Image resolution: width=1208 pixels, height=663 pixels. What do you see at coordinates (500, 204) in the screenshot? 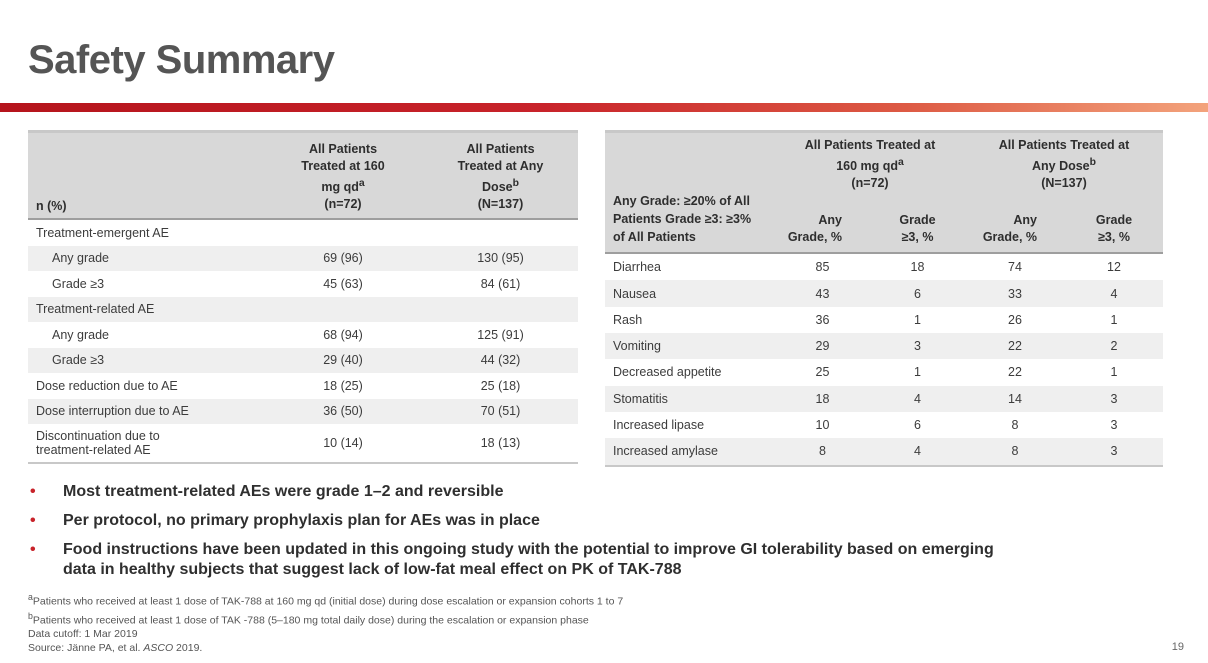
I see `header-col-any-dose-n: (N=137)` at bounding box center [500, 204].